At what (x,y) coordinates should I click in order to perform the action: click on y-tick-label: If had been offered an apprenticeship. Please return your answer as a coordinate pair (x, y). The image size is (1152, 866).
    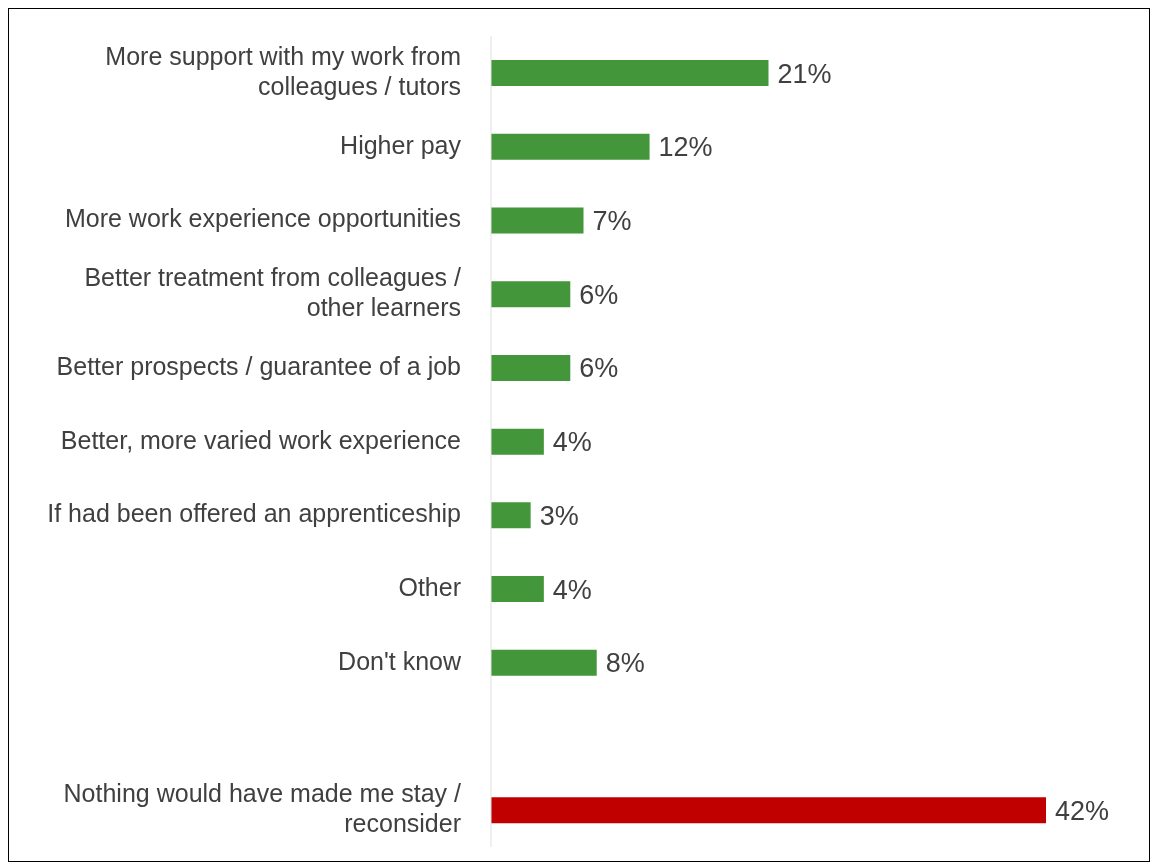
    Looking at the image, I should click on (254, 512).